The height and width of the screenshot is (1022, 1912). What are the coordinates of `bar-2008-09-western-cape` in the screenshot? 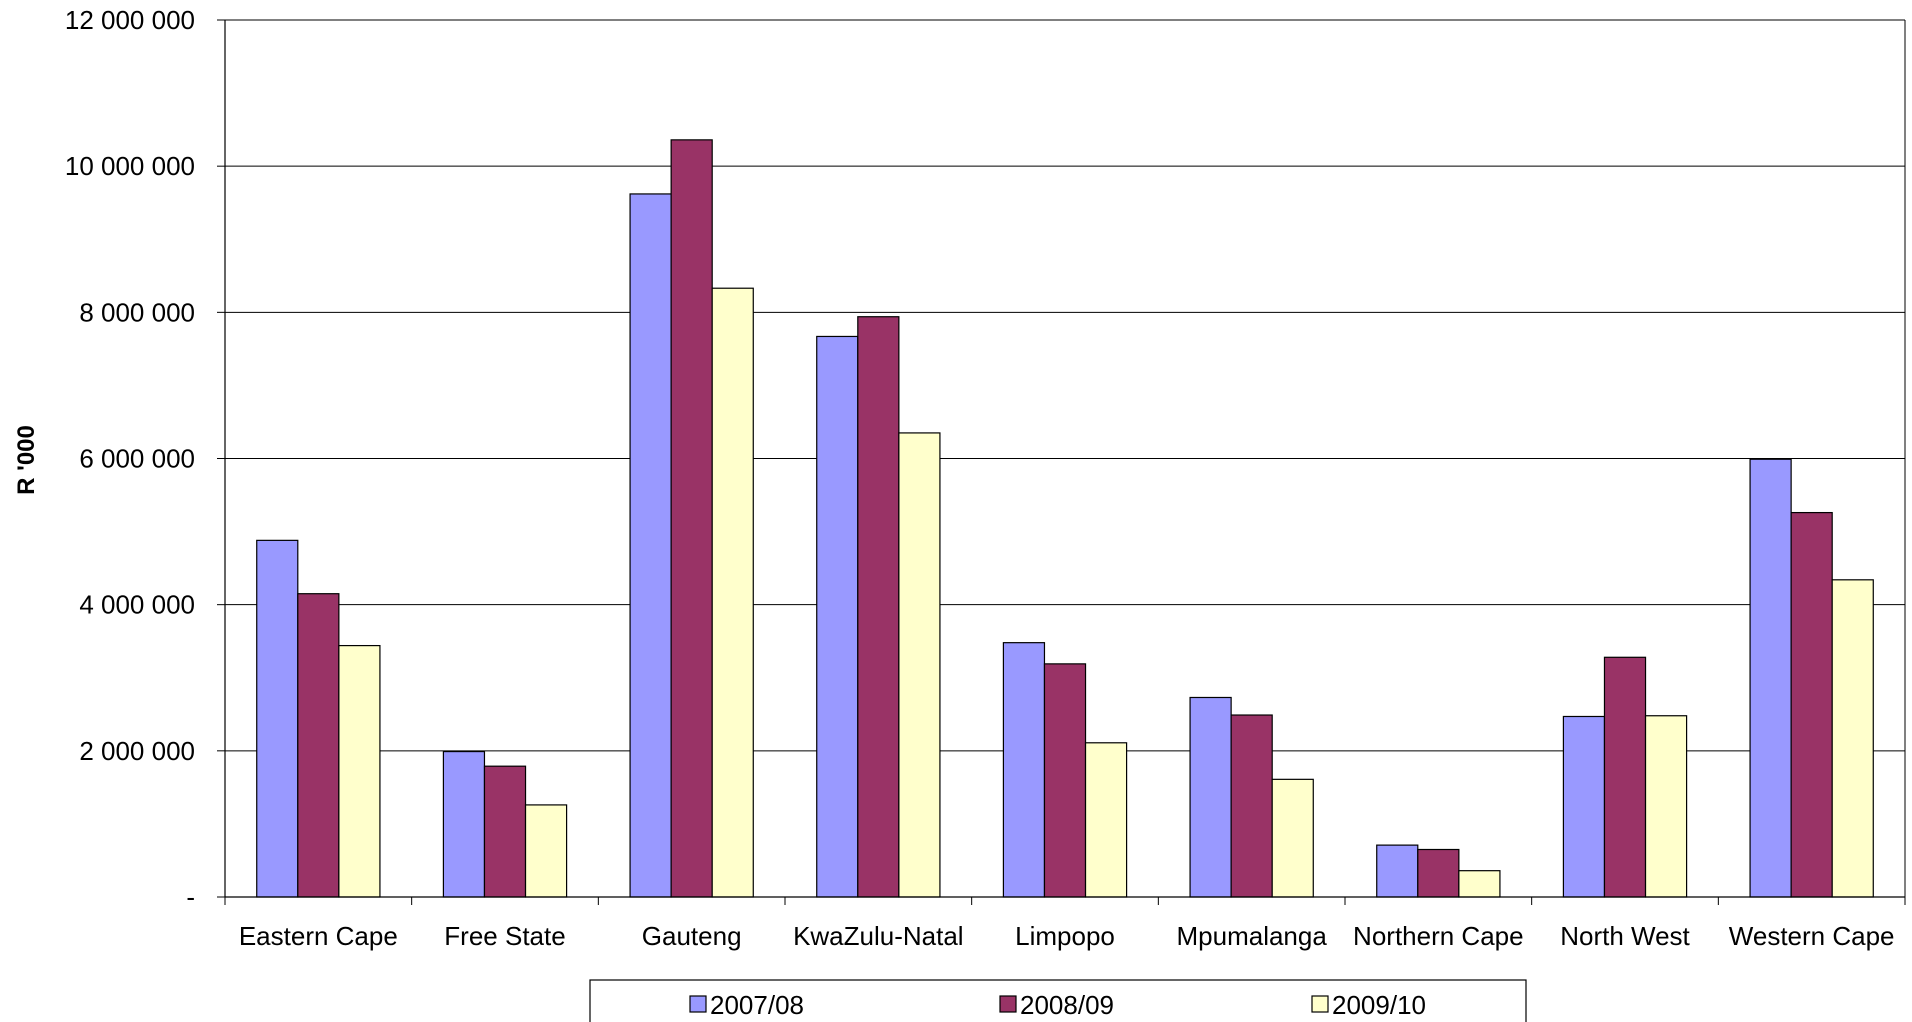 It's located at (1811, 704).